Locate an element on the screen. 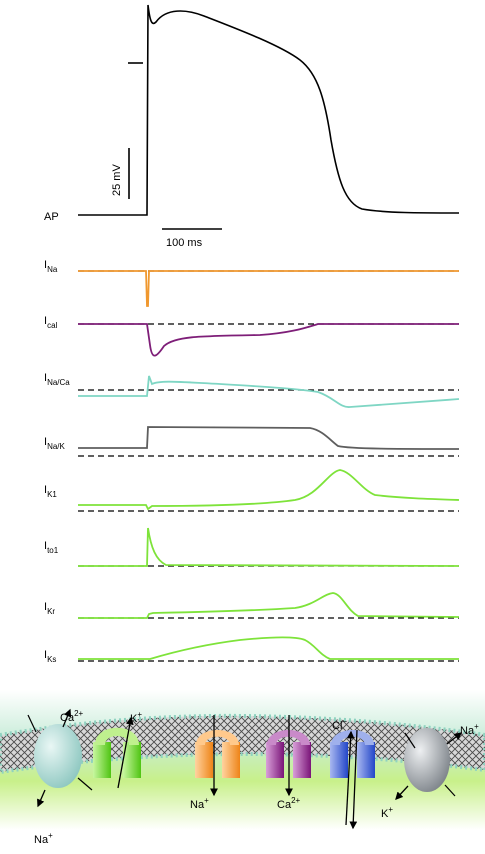 The width and height of the screenshot is (485, 854). pump-arrow-k is located at coordinates (402, 792).